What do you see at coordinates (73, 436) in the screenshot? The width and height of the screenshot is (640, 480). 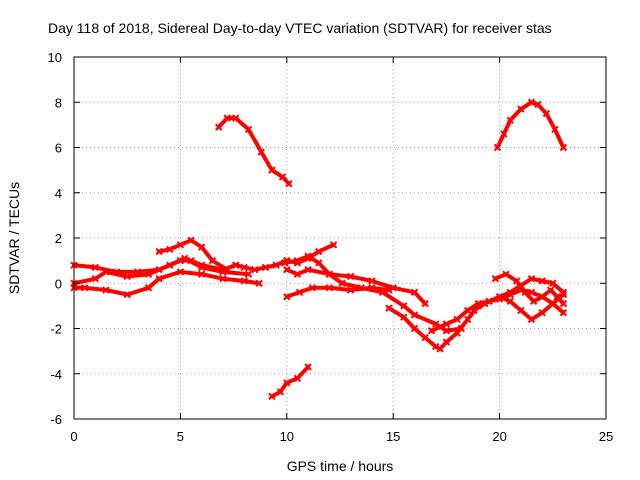 I see `x-tick-label: 0` at bounding box center [73, 436].